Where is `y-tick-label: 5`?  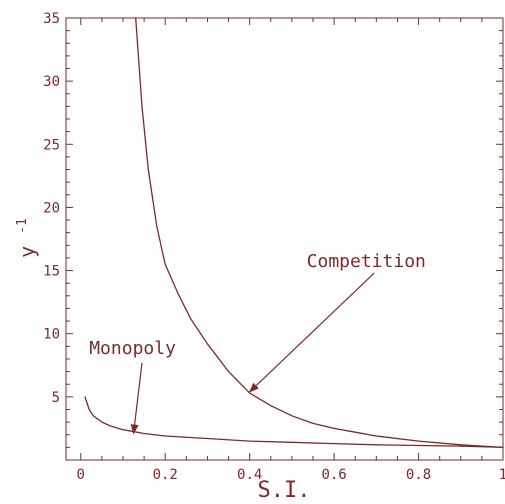
y-tick-label: 5 is located at coordinates (56, 398).